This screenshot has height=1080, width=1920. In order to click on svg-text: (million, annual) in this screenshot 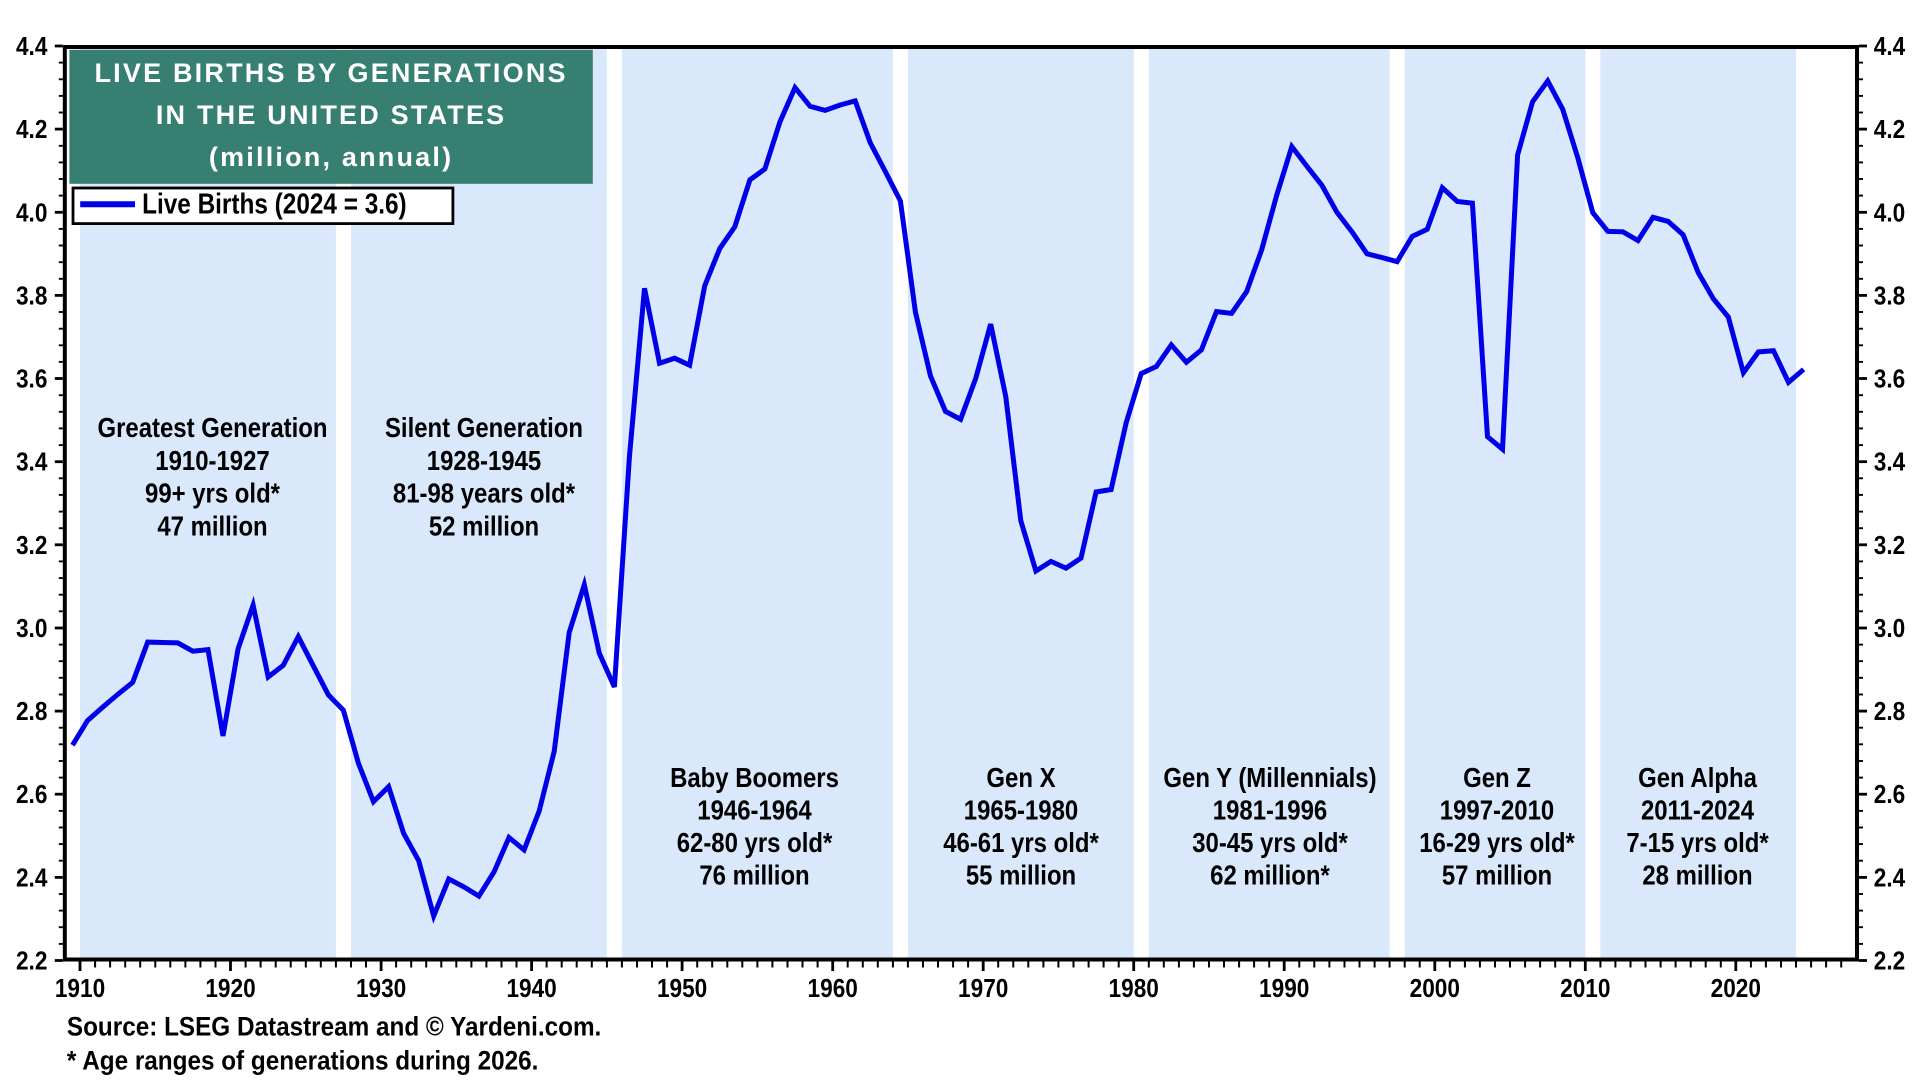, I will do `click(331, 157)`.